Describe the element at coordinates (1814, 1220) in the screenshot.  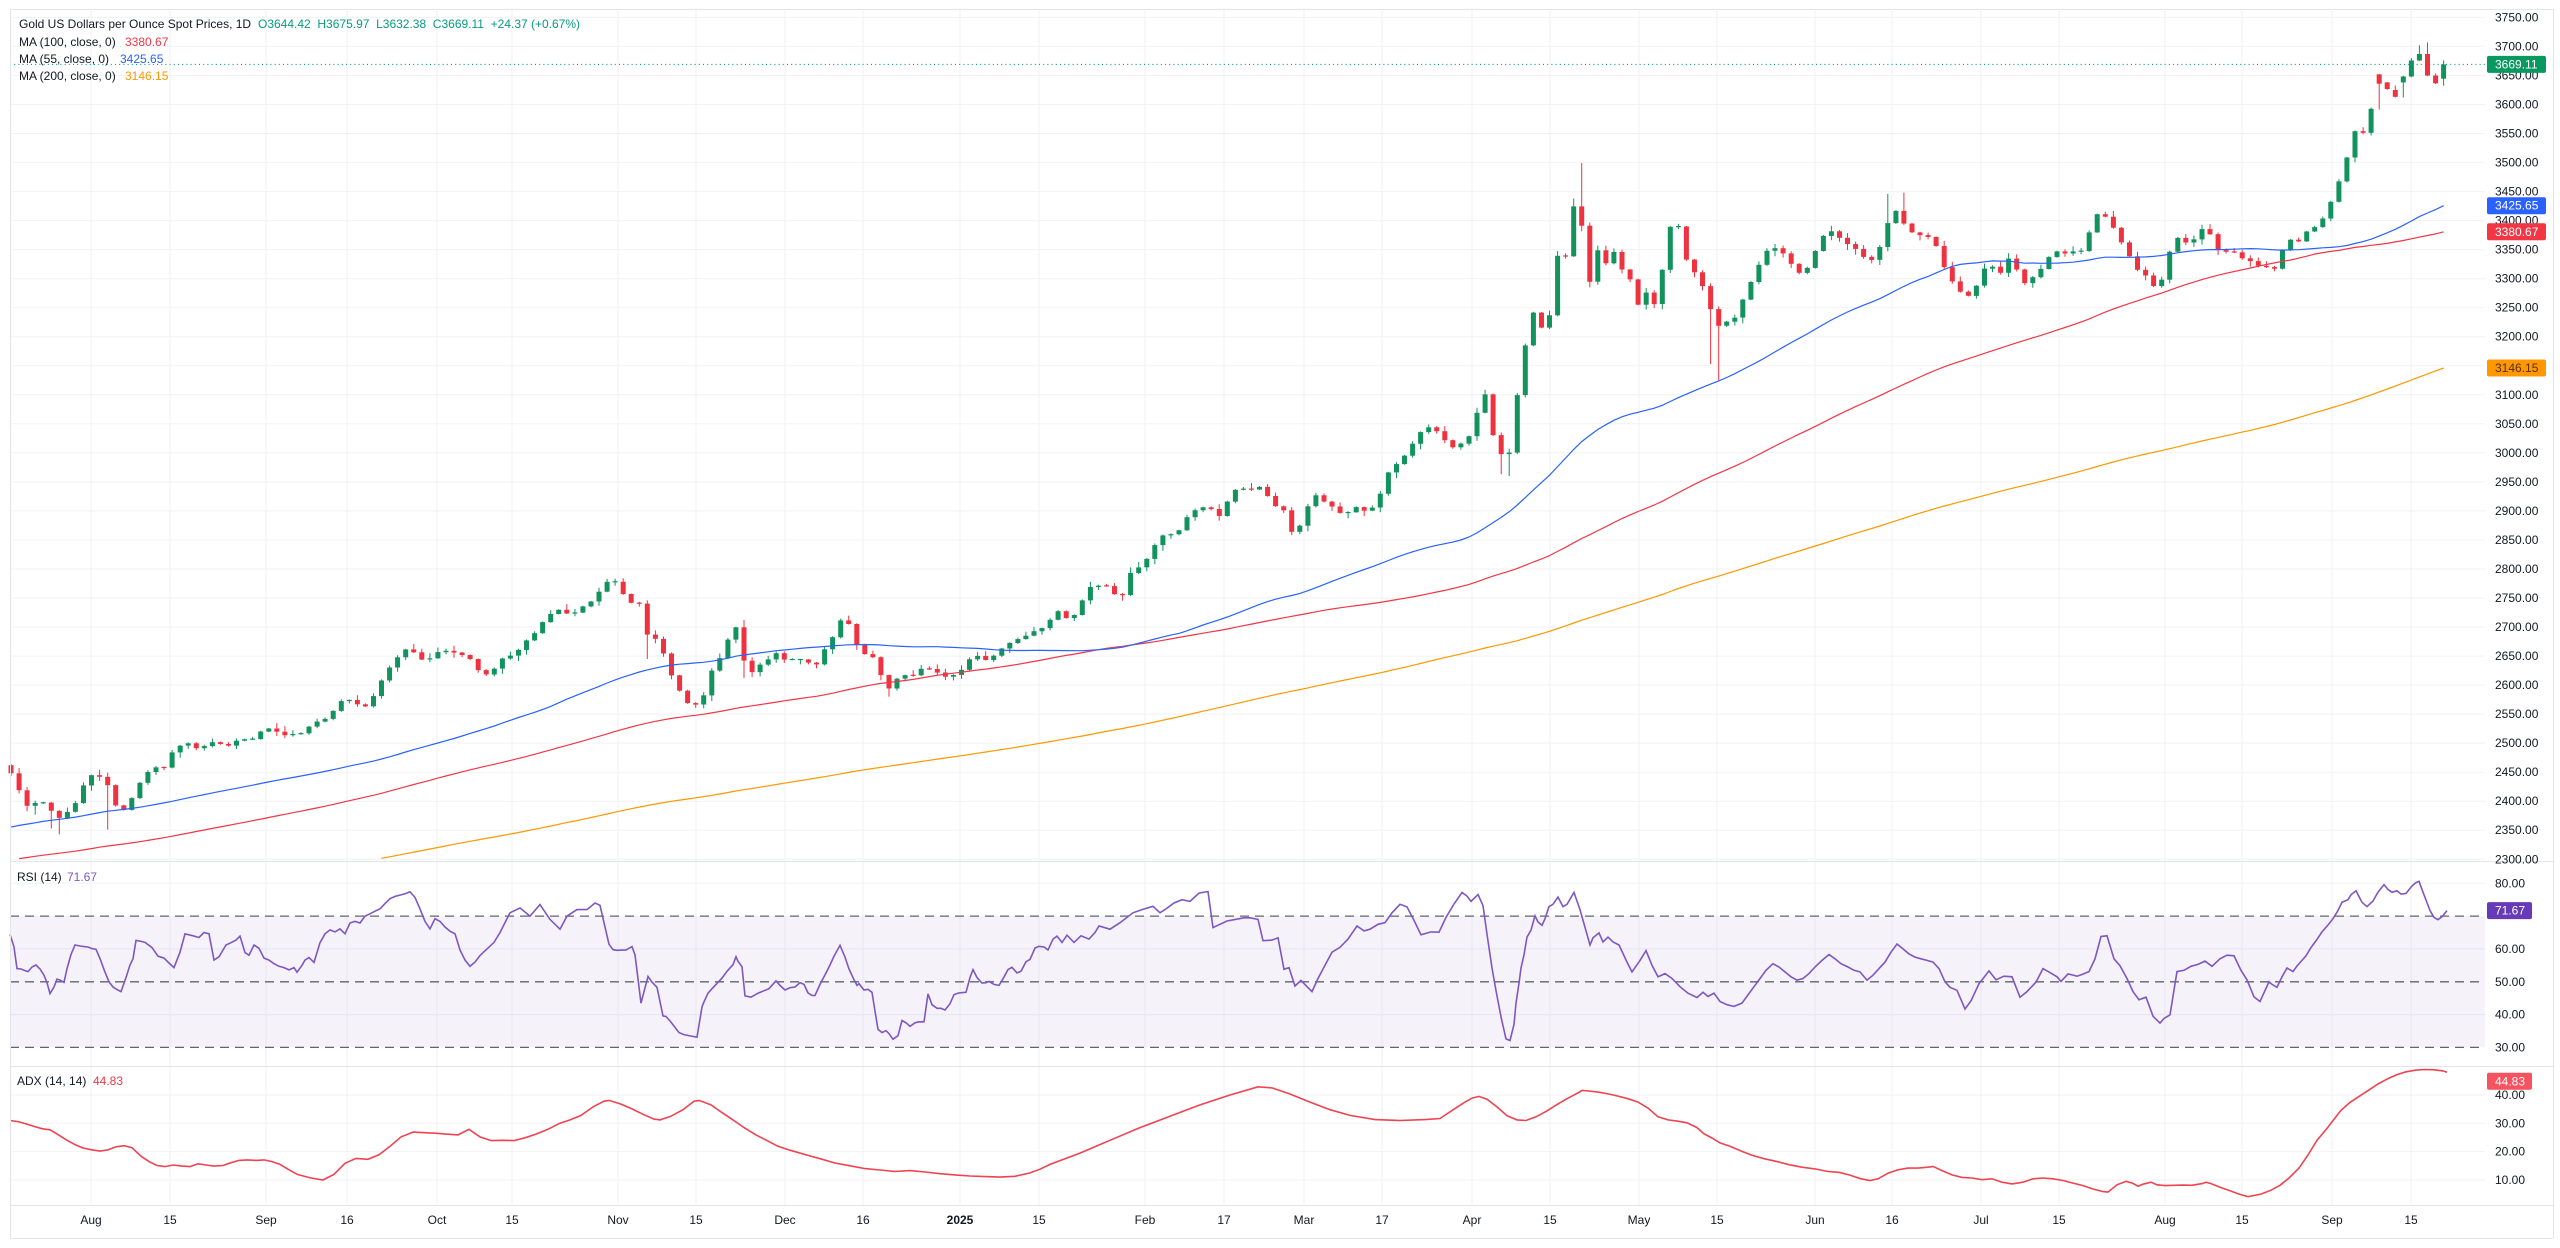
I see `svg-text: Jun` at that location.